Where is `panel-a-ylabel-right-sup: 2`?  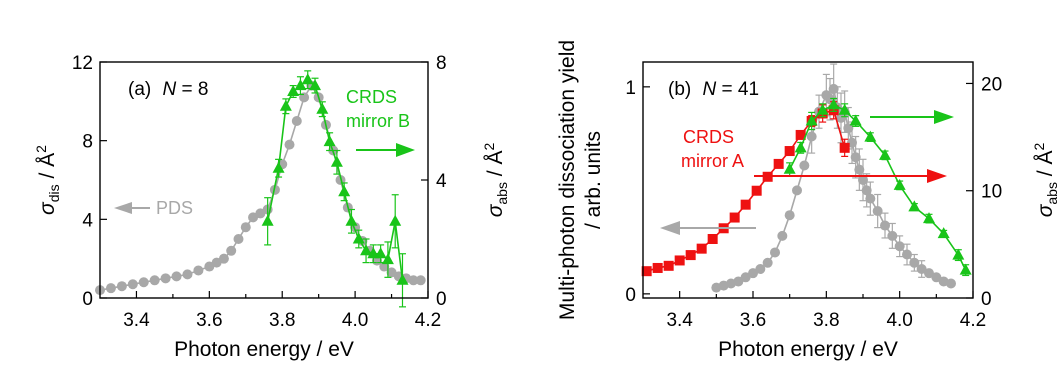
panel-a-ylabel-right-sup: 2 is located at coordinates (489, 147).